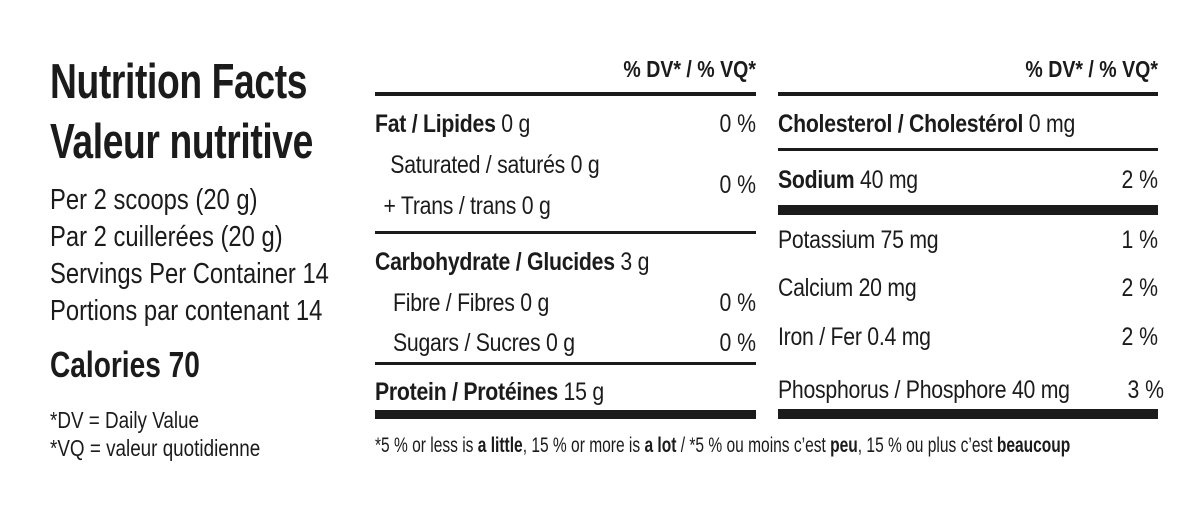 The image size is (1200, 523). Describe the element at coordinates (453, 124) in the screenshot. I see `row-fat-label: Fat / Lipides 0 g` at that location.